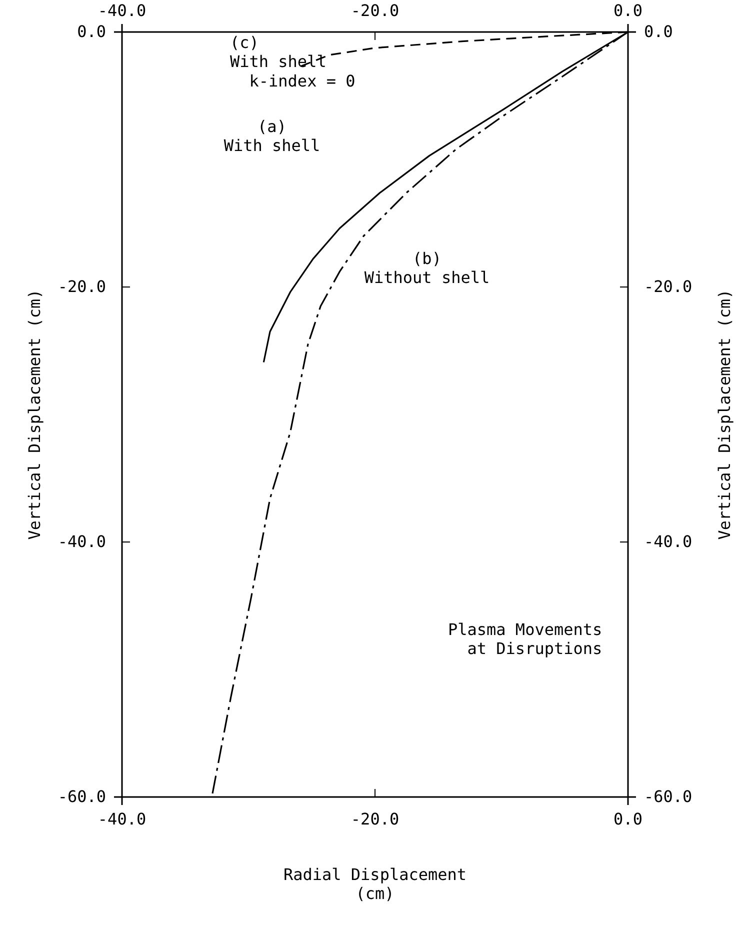 The width and height of the screenshot is (747, 930). I want to click on y-axis-title: Vertical Displacement (cm), so click(34, 414).